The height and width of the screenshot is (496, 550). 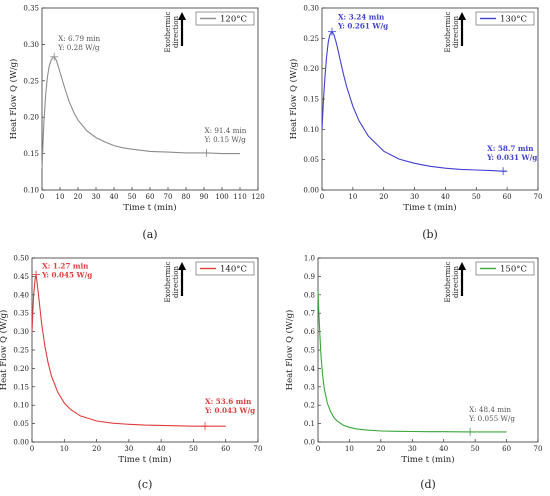 What do you see at coordinates (428, 484) in the screenshot?
I see `panel-label: (d)` at bounding box center [428, 484].